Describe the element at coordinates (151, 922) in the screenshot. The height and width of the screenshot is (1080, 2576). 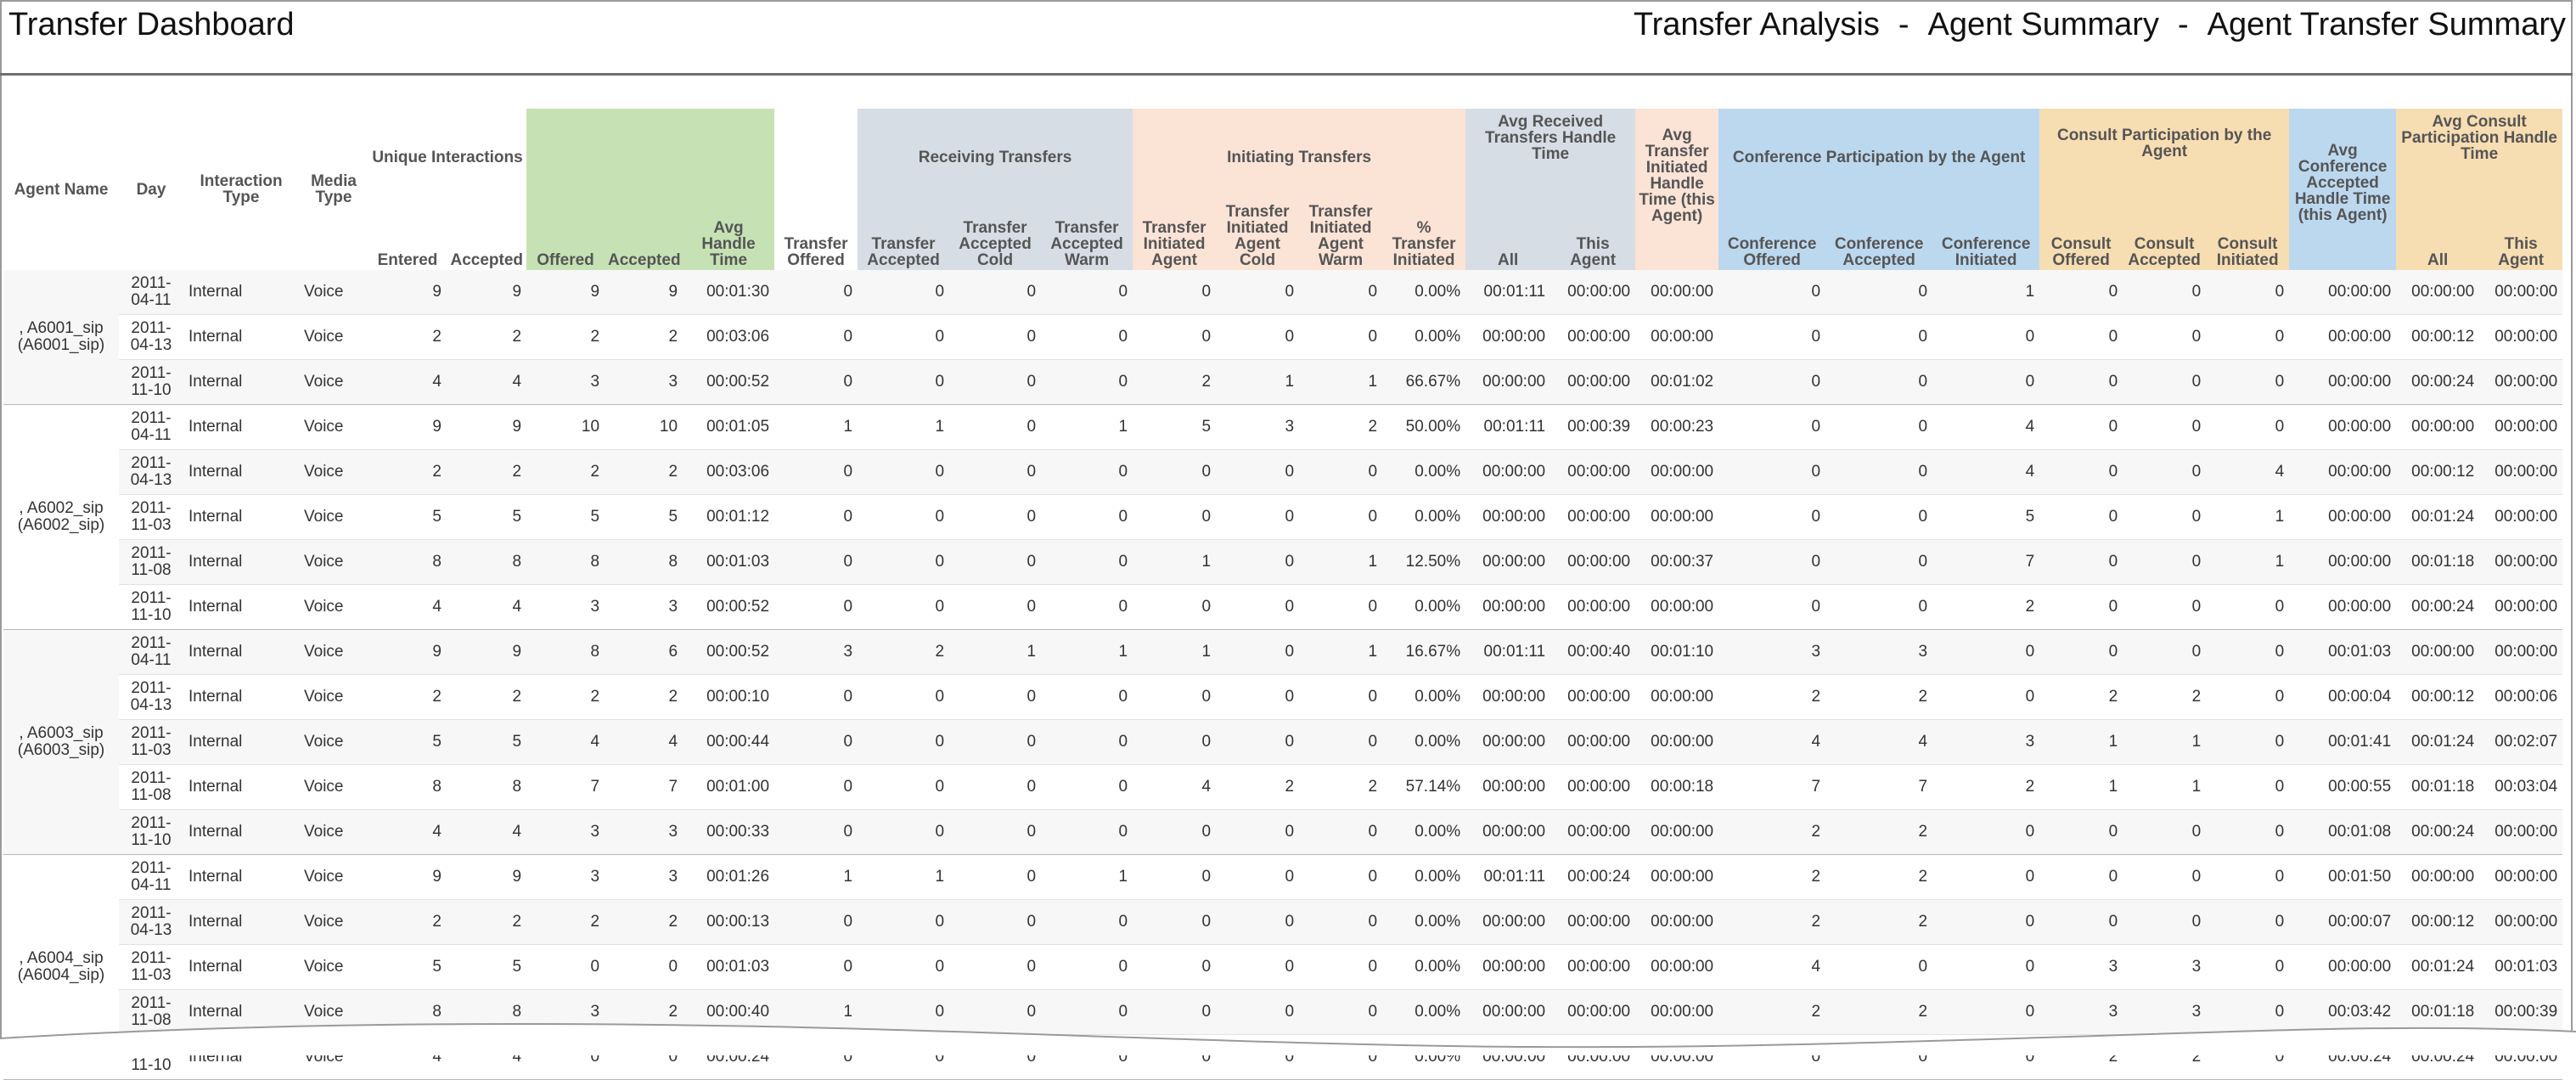
I see `cell-day: 2011-04-13` at that location.